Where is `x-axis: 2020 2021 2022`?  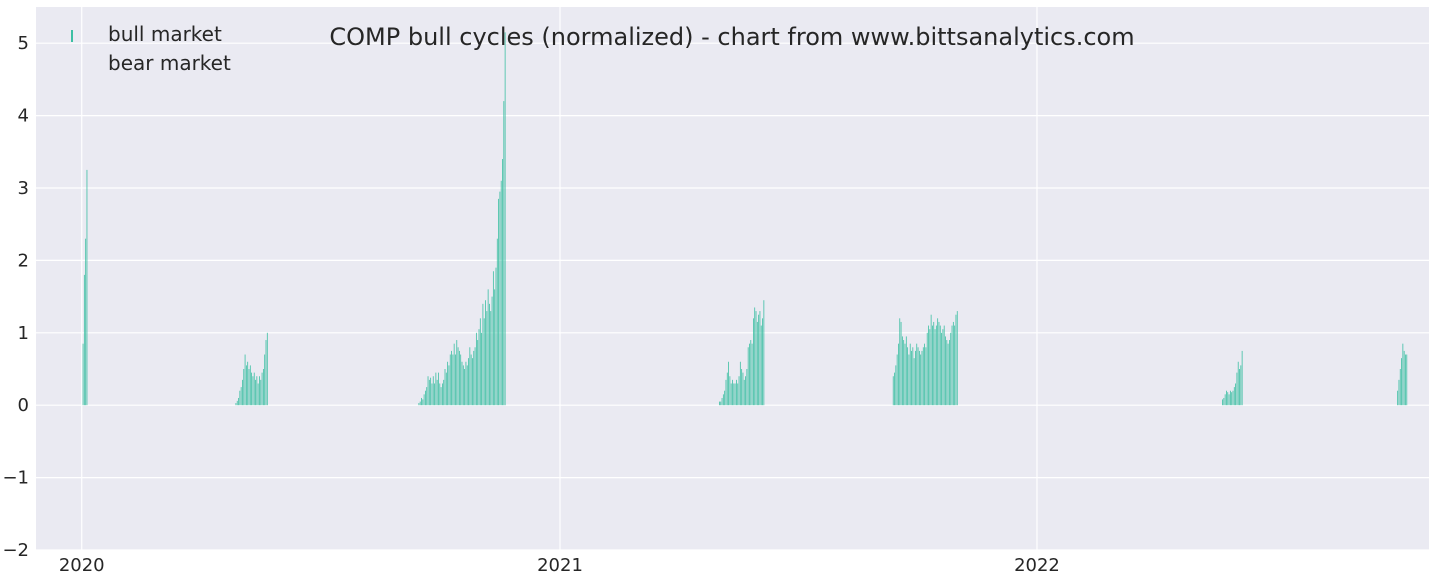
x-axis: 2020 2021 2022 is located at coordinates (559, 565).